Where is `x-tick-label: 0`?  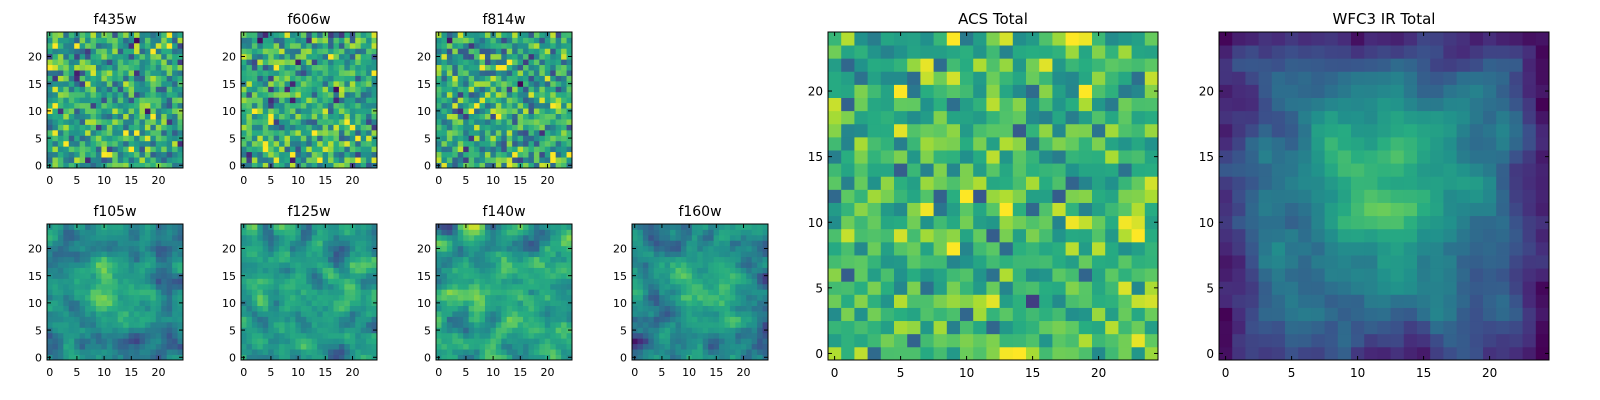 x-tick-label: 0 is located at coordinates (438, 180).